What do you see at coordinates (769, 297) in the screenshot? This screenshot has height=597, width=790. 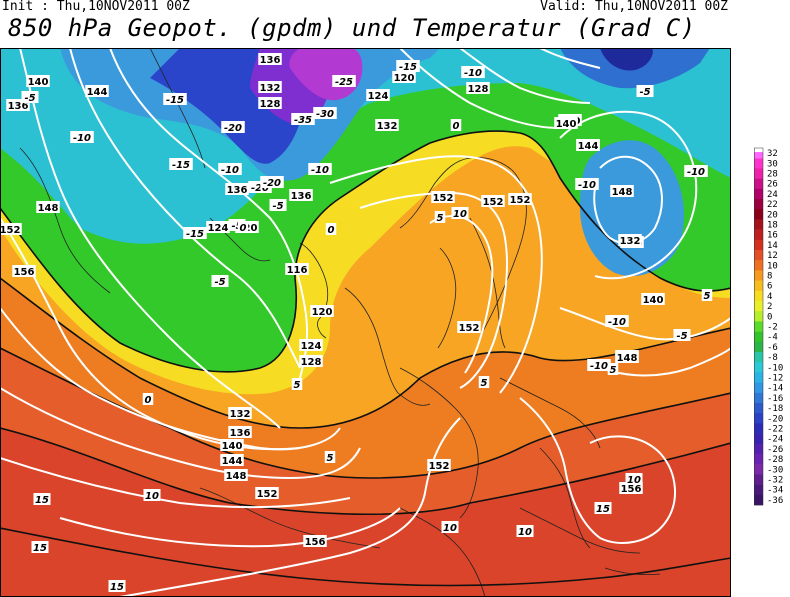 I see `colorbar-tick-label: 4` at bounding box center [769, 297].